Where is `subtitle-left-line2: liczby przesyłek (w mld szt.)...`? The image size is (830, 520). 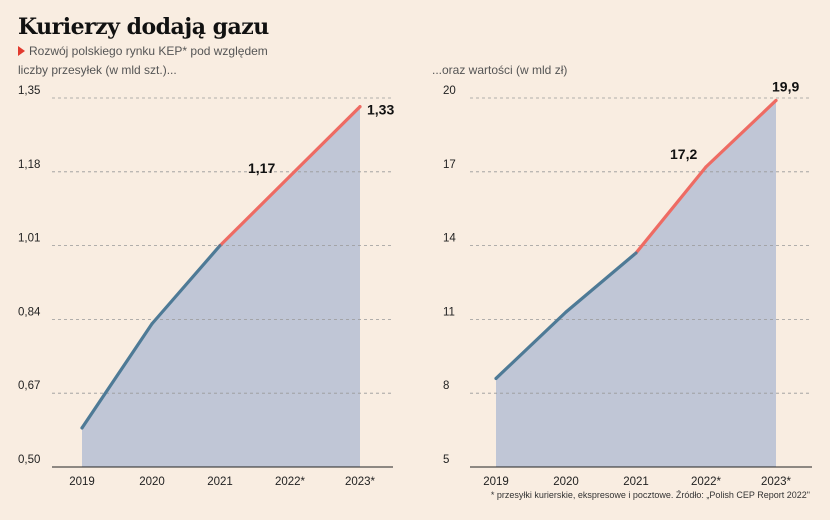 subtitle-left-line2: liczby przesyłek (w mld szt.)... is located at coordinates (97, 70).